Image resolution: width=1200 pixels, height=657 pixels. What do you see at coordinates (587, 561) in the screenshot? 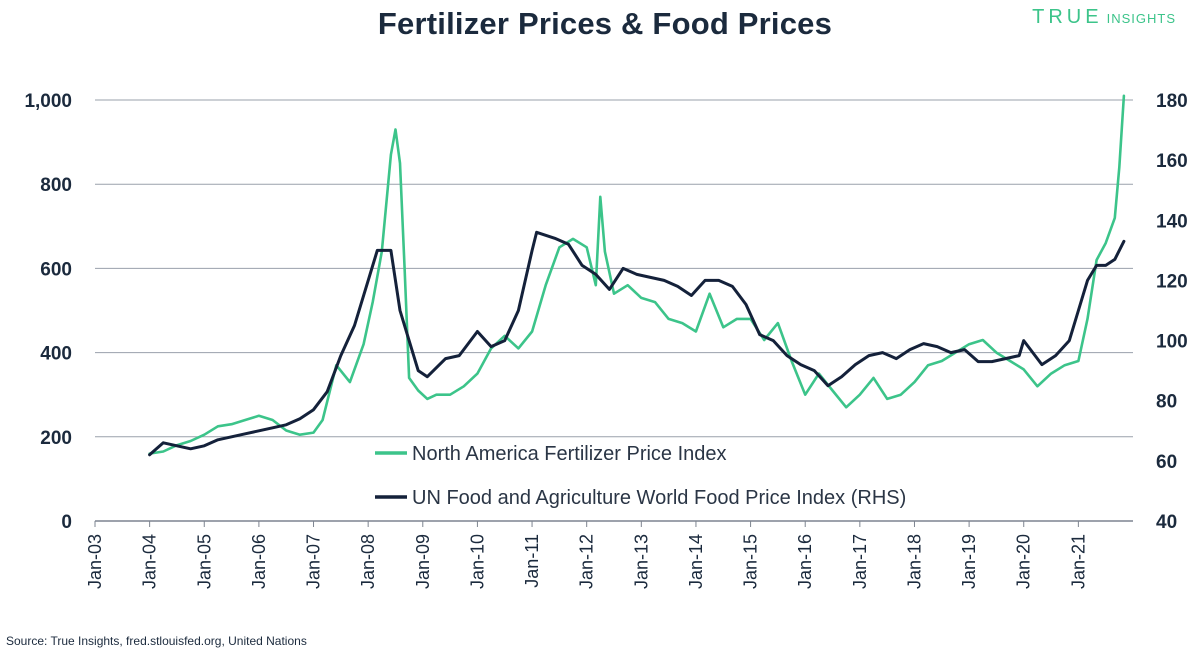
I see `x-tick-label: Jan-12` at bounding box center [587, 561].